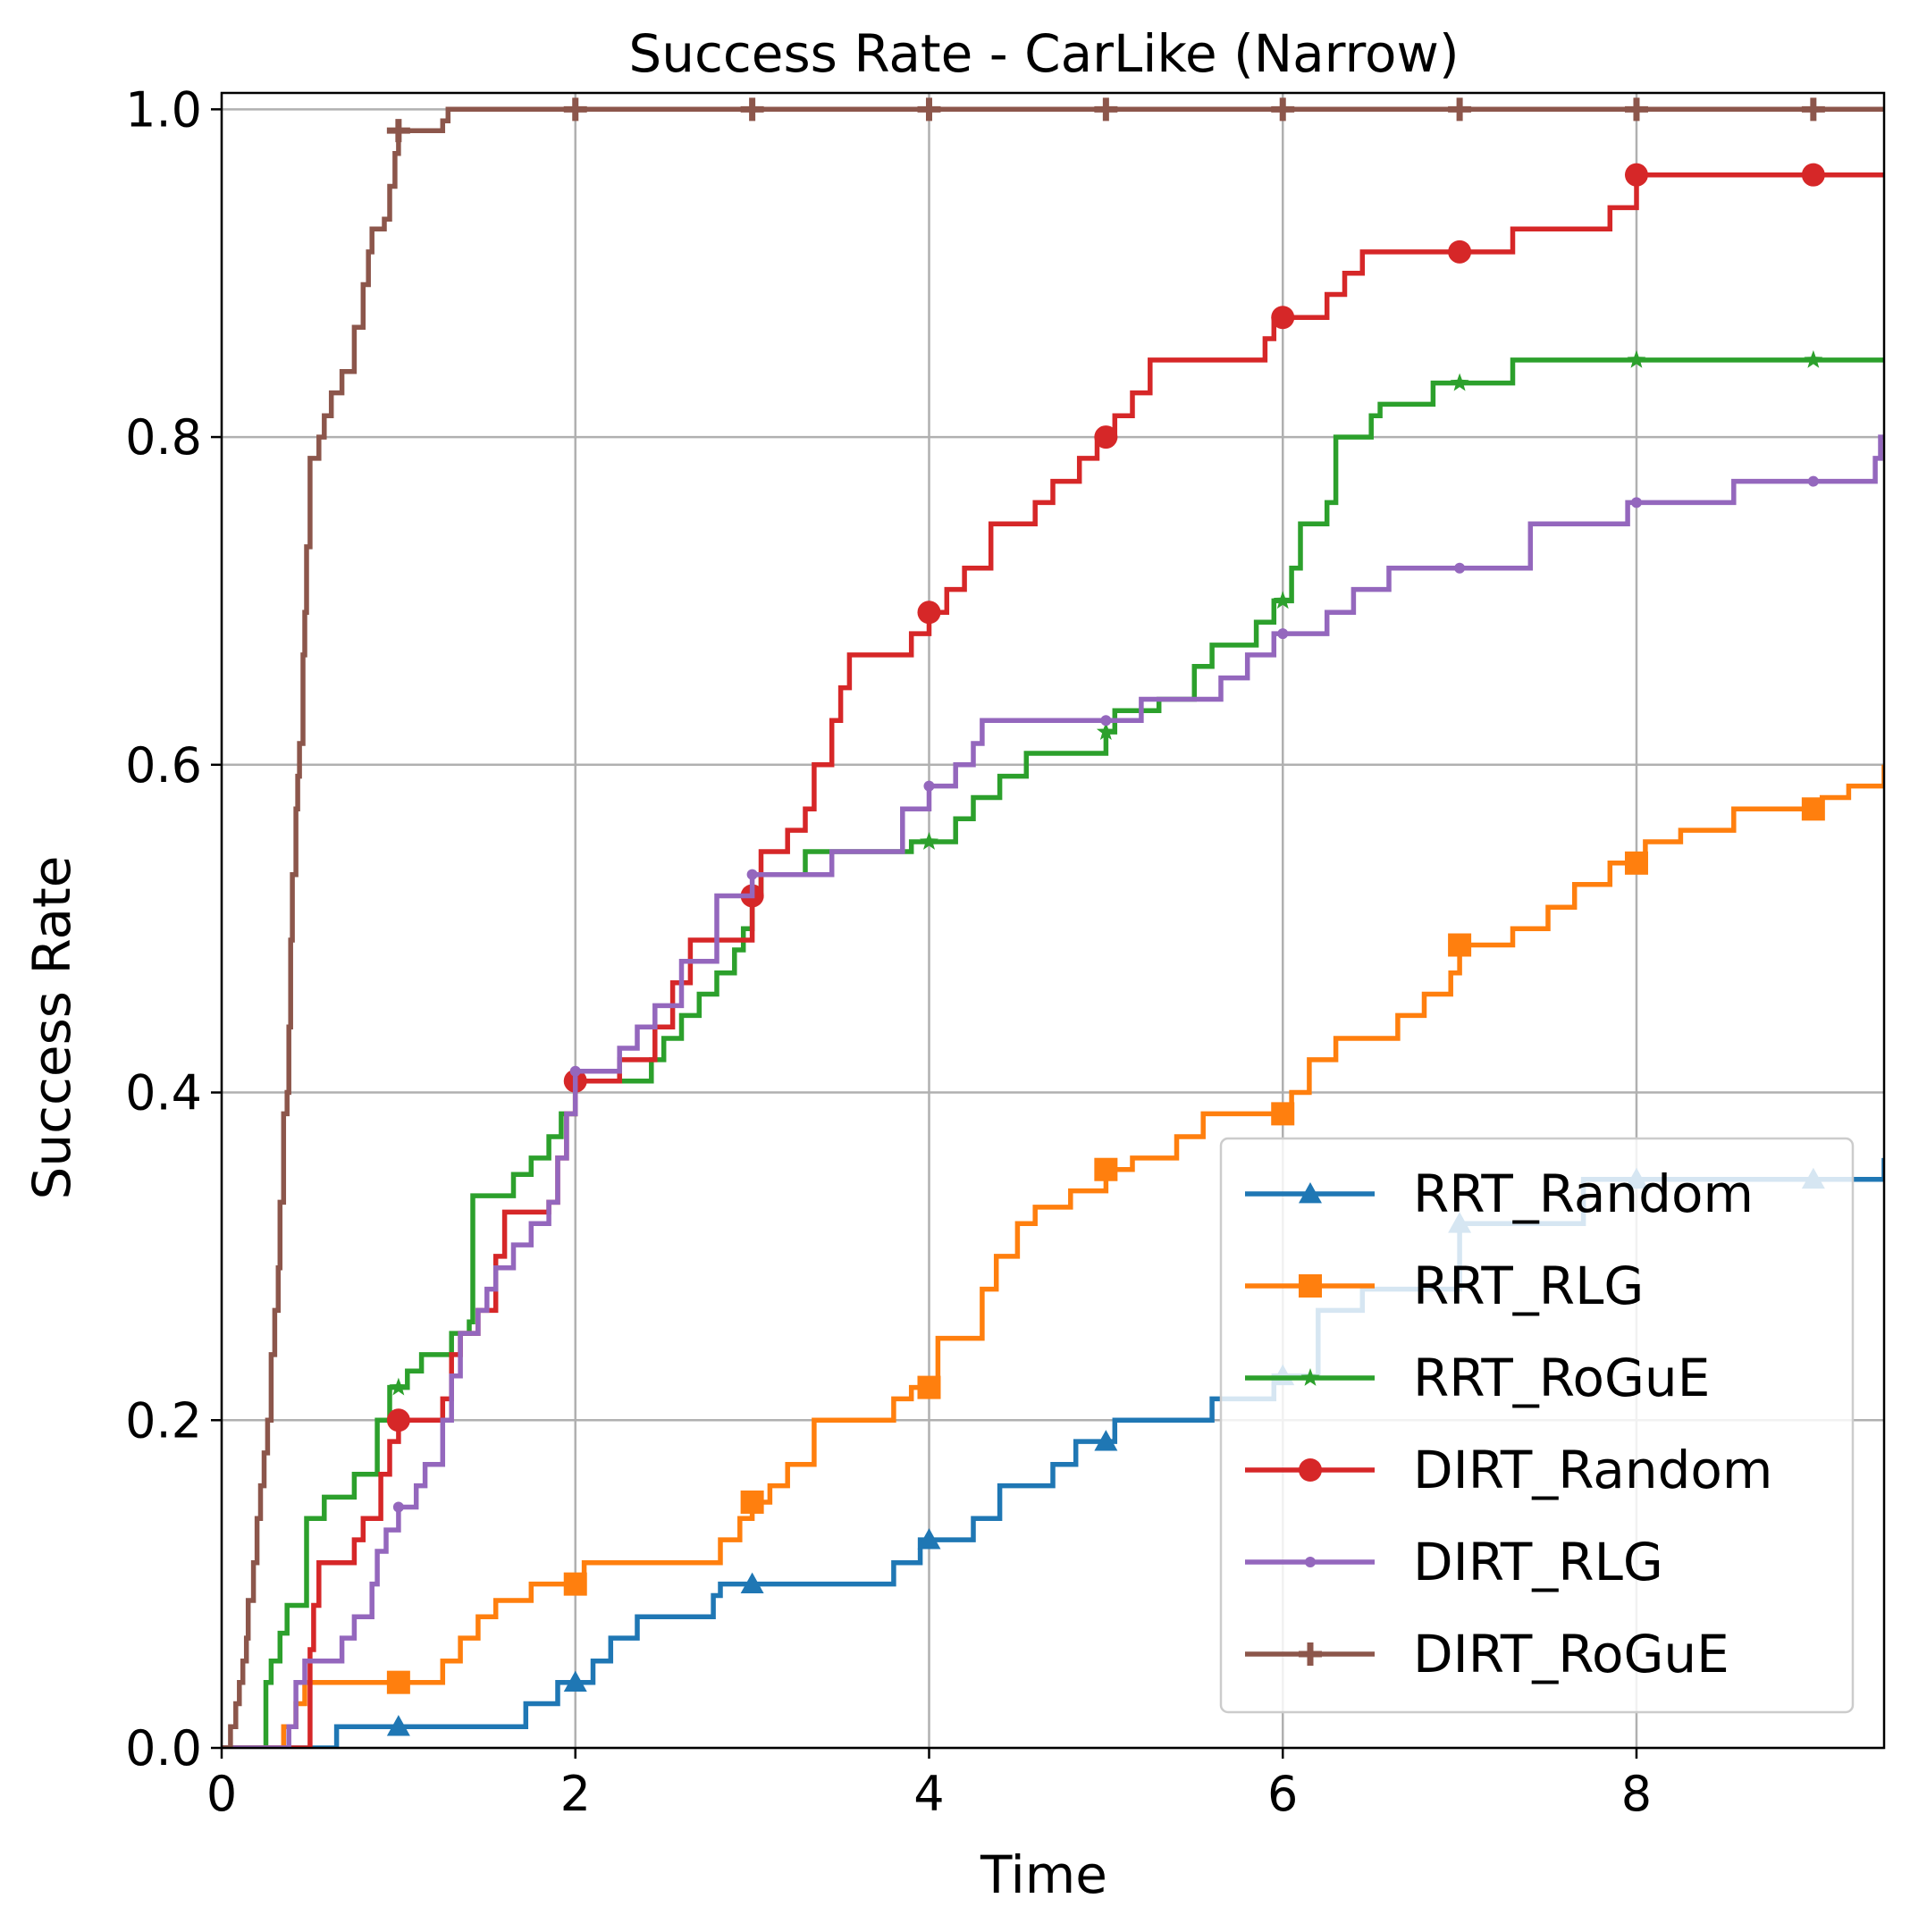 The width and height of the screenshot is (1910, 1932). What do you see at coordinates (1282, 1794) in the screenshot?
I see `x-tick-label: 6` at bounding box center [1282, 1794].